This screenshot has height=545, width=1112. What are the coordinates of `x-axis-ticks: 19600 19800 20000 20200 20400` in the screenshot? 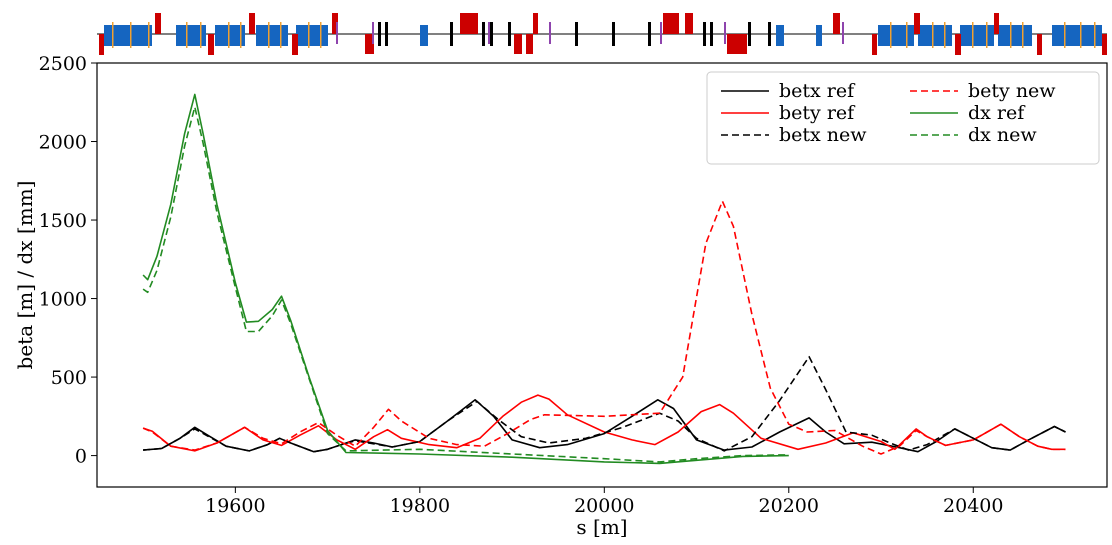 It's located at (604, 502).